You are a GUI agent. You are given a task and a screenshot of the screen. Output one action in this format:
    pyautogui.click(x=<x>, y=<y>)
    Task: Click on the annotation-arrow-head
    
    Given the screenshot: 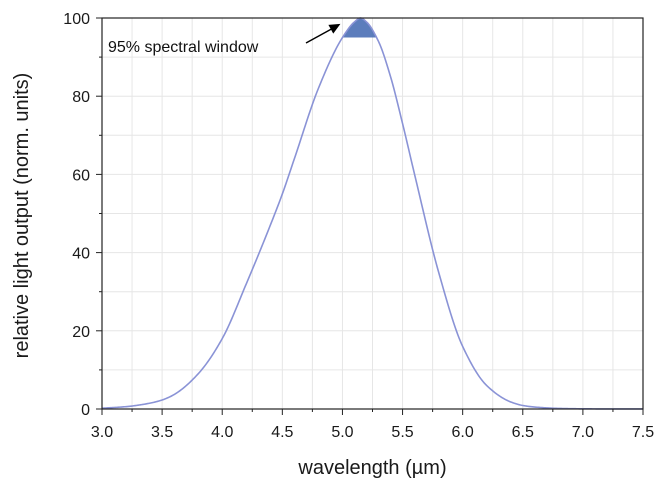 What is the action you would take?
    pyautogui.click(x=334, y=28)
    